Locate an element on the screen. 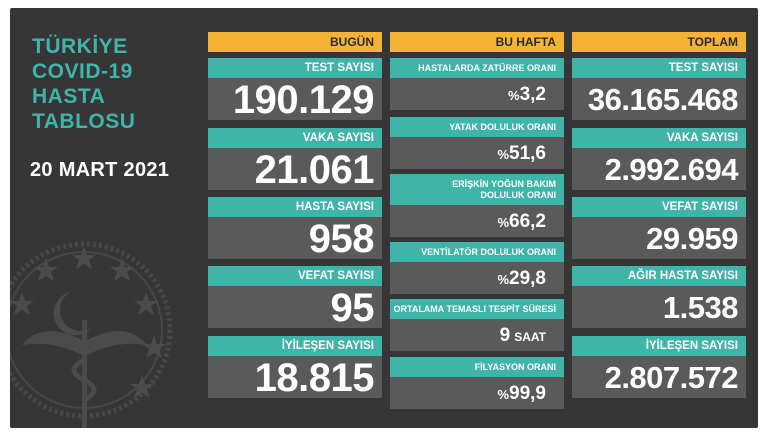 Image resolution: width=768 pixels, height=436 pixels. title-line: COVID-19 is located at coordinates (82, 71).